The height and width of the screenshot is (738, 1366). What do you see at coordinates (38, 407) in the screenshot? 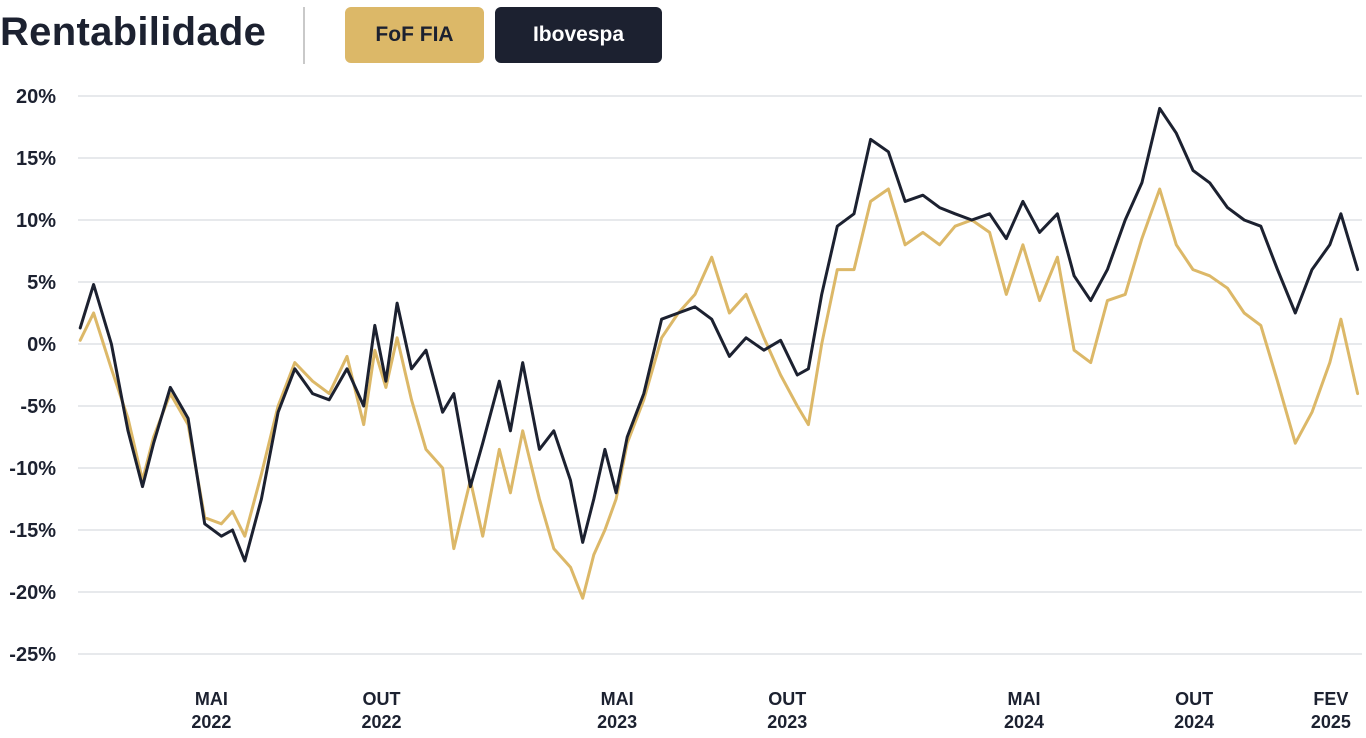
I see `y-tick-label: -5%` at bounding box center [38, 407].